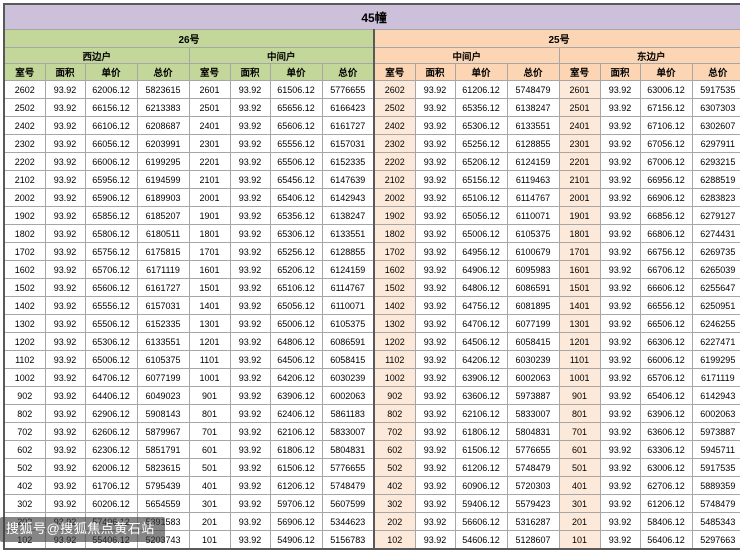 This screenshot has height=550, width=740. What do you see at coordinates (533, 179) in the screenshot?
I see `total-price-cell: 6119463` at bounding box center [533, 179].